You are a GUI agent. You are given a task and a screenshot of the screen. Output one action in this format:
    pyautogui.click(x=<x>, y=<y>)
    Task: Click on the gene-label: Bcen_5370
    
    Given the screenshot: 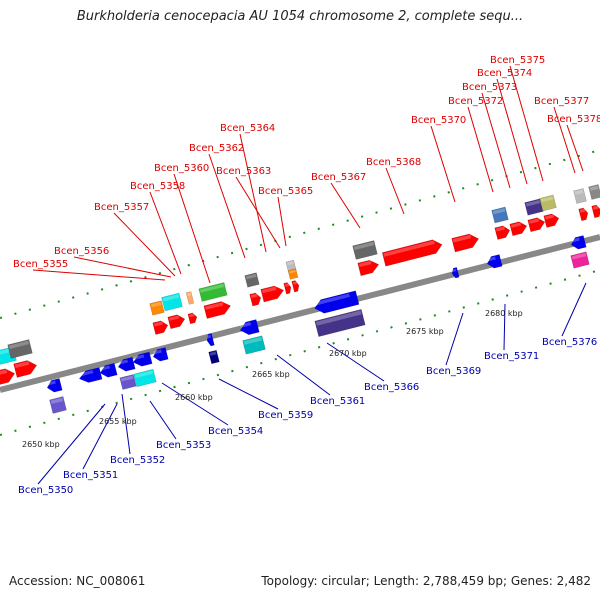 What is the action you would take?
    pyautogui.click(x=438, y=120)
    